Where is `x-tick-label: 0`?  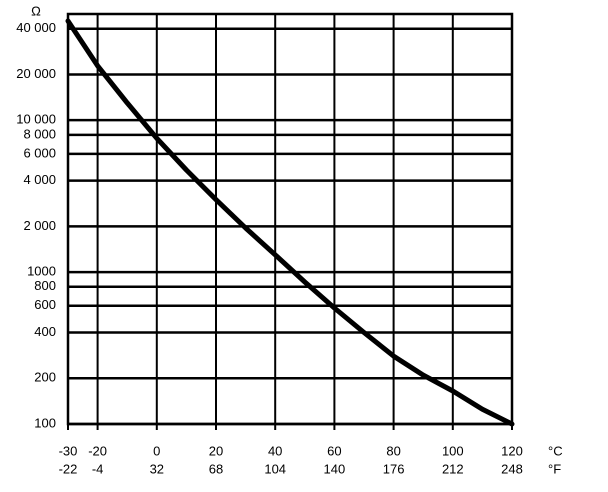 x-tick-label: 0 is located at coordinates (156, 450).